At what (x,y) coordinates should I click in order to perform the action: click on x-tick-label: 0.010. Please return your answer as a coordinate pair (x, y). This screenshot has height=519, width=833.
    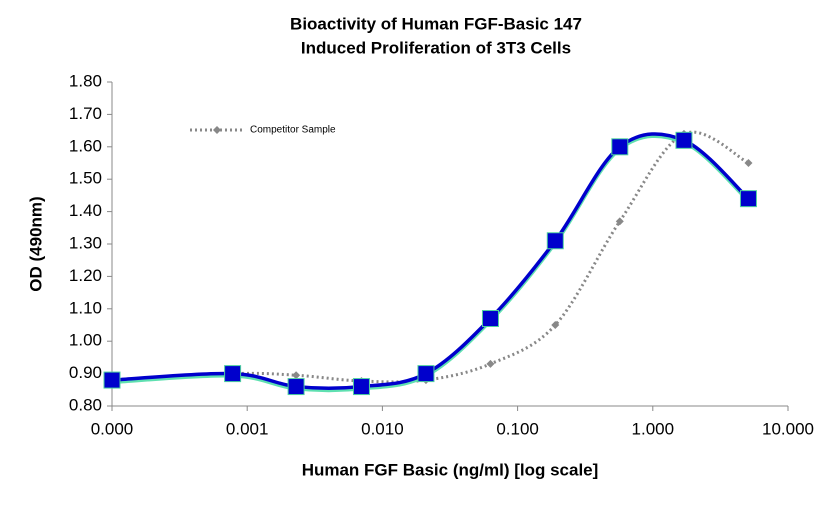
    Looking at the image, I should click on (382, 428).